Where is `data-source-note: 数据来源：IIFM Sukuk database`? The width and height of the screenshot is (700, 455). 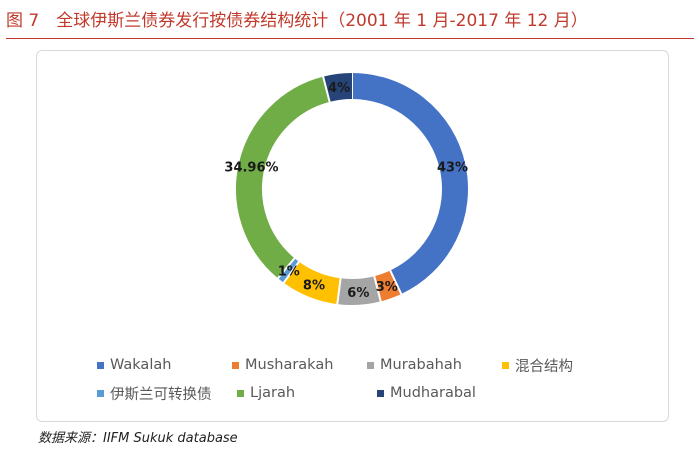 data-source-note: 数据来源：IIFM Sukuk database is located at coordinates (138, 438).